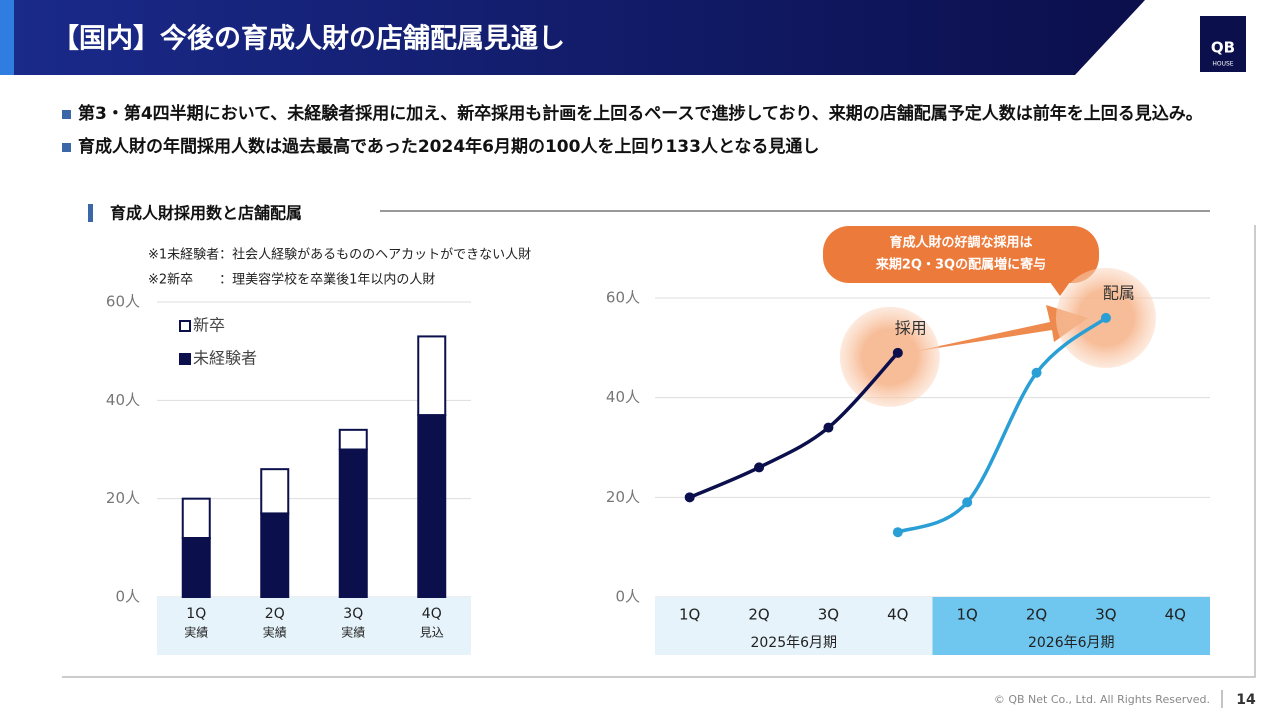 This screenshot has width=1280, height=720. Describe the element at coordinates (7, 37) in the screenshot. I see `header-accent` at that location.